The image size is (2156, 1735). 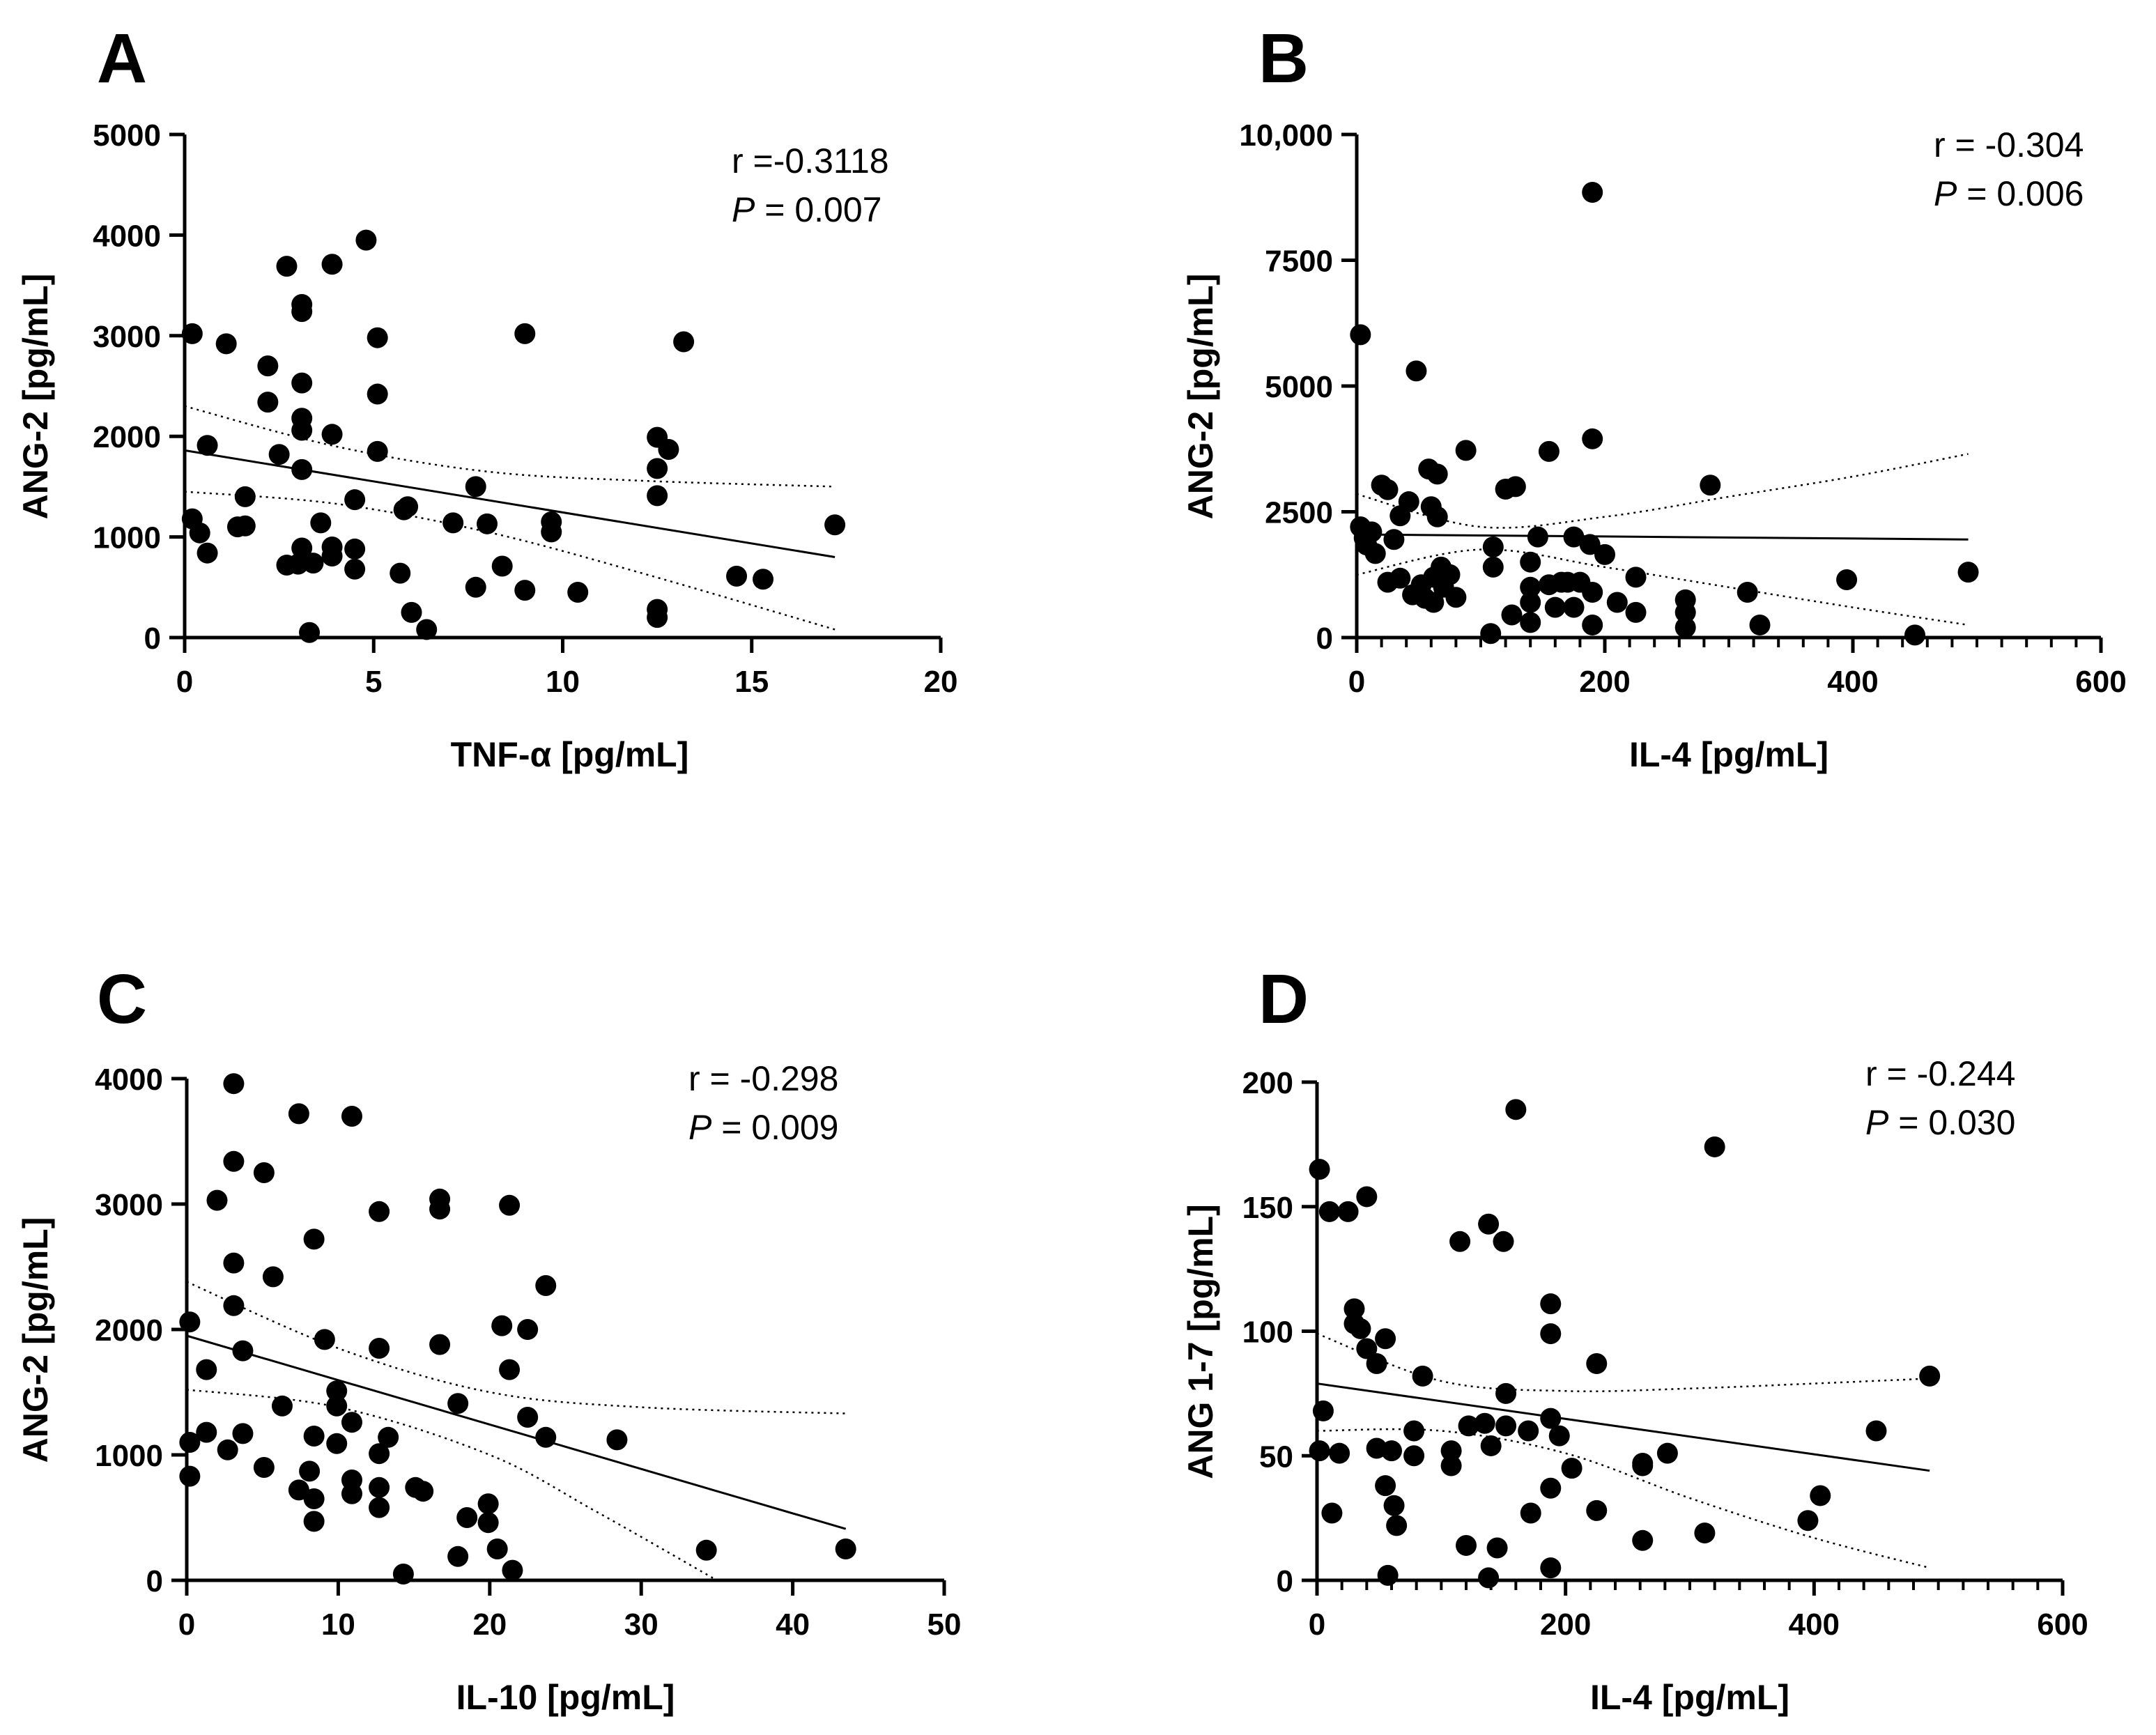 I want to click on p-value: = 0.007, so click(x=818, y=209).